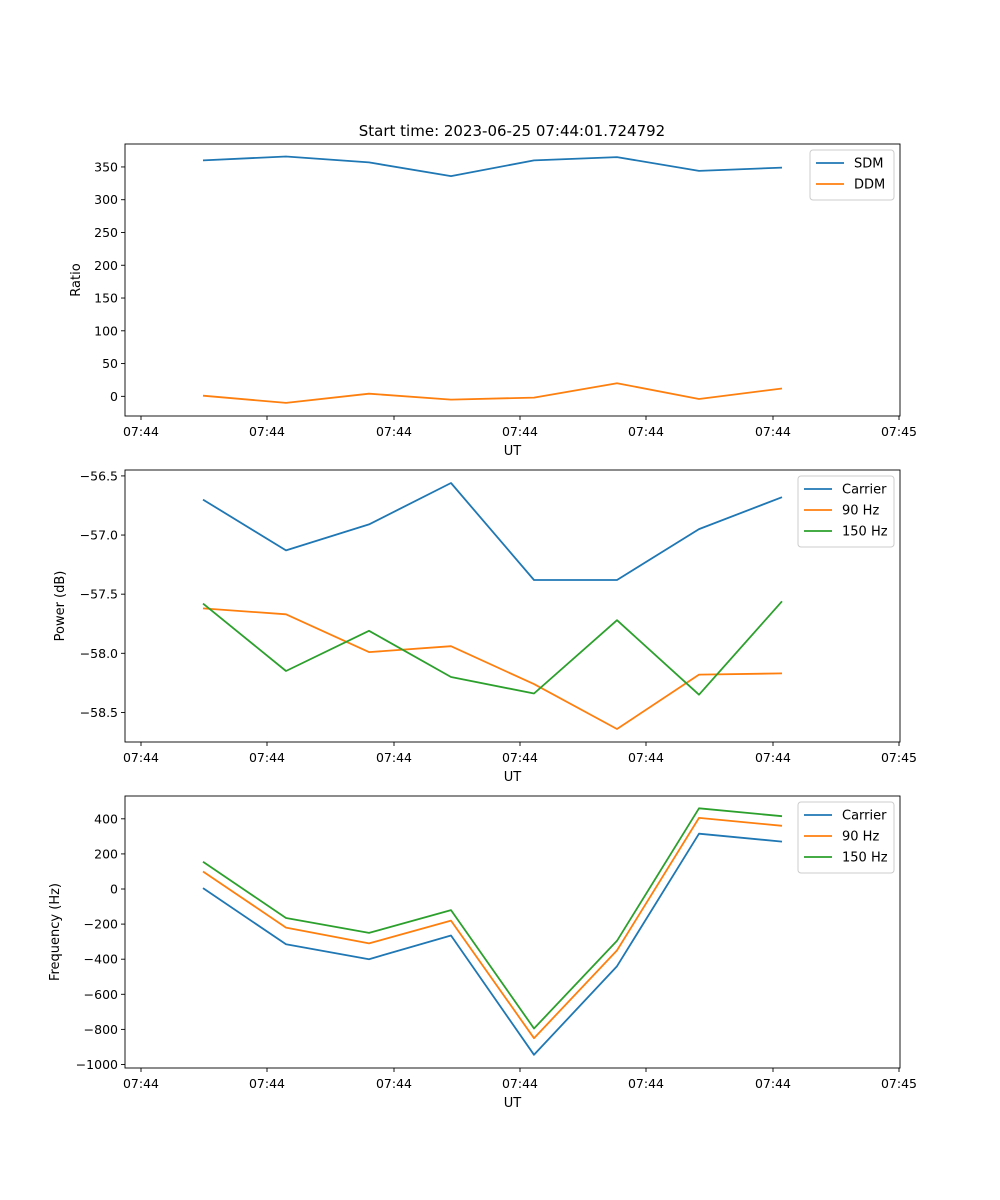  What do you see at coordinates (492, 393) in the screenshot?
I see `series-line-ddm` at bounding box center [492, 393].